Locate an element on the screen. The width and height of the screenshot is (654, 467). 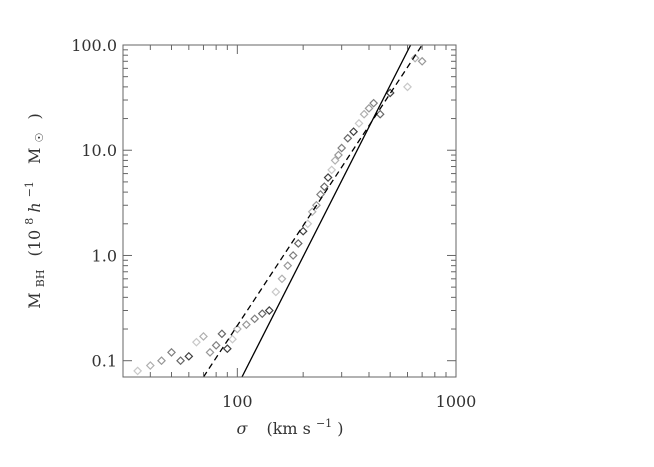
y-axis-label: M BH (10 8 h −1 M ☉ ) is located at coordinates (33, 210).